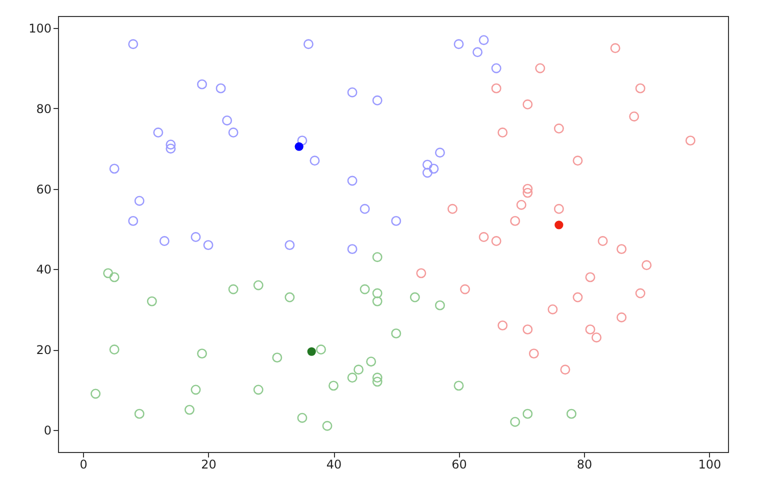 The height and width of the screenshot is (504, 764). Describe the element at coordinates (44, 269) in the screenshot. I see `y-tick-label: 40` at that location.